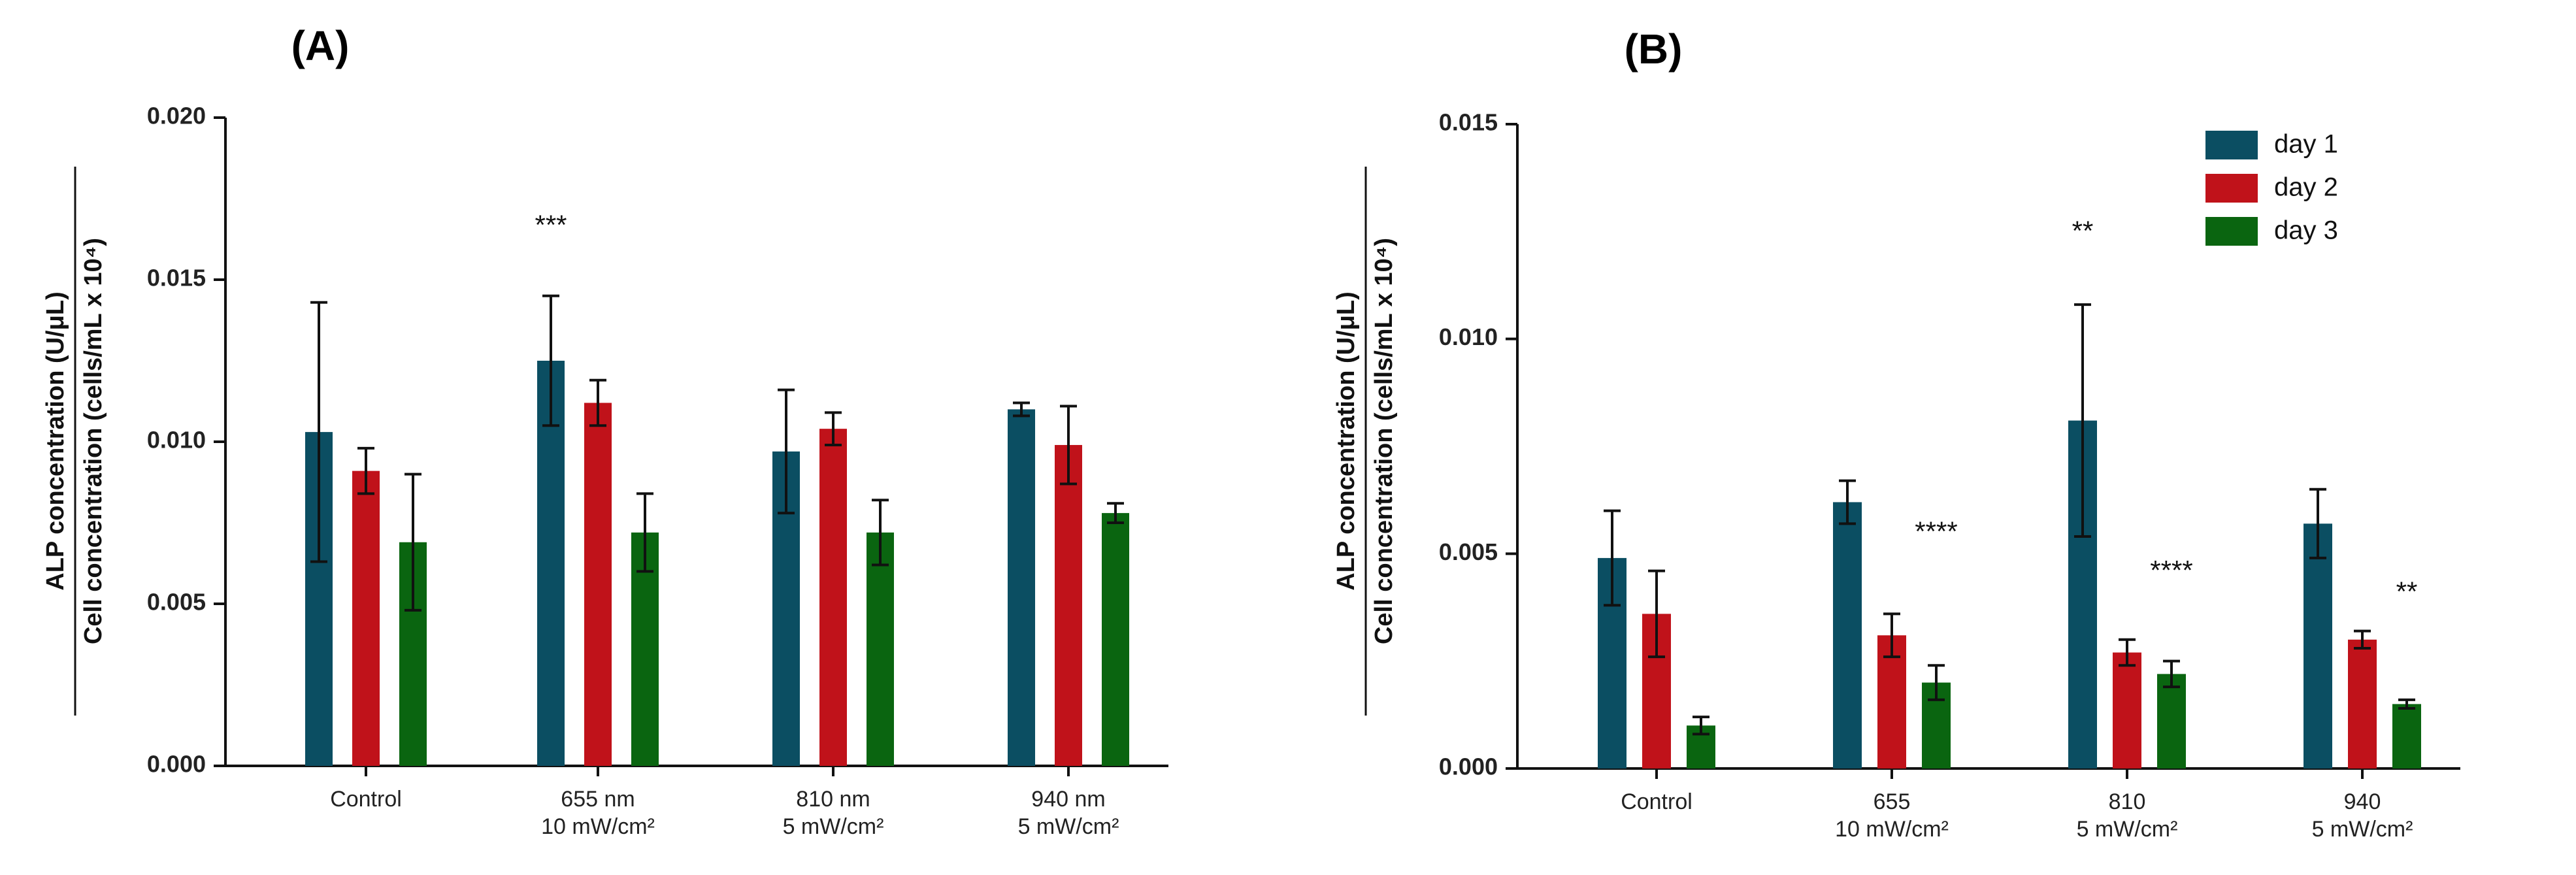  What do you see at coordinates (551, 225) in the screenshot?
I see `significance-annotation: ***` at bounding box center [551, 225].